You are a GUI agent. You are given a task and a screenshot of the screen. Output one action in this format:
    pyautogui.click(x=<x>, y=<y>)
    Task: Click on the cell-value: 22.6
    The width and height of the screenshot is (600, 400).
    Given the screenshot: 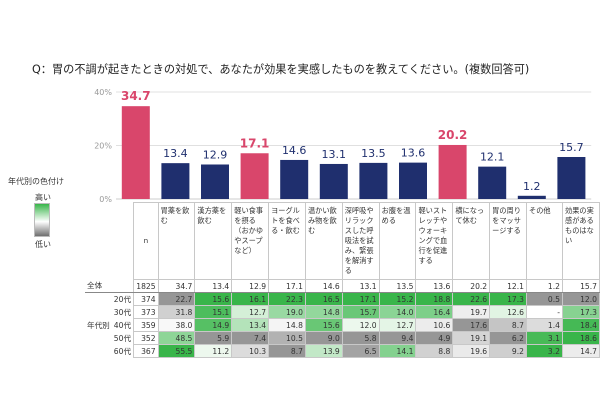 What is the action you would take?
    pyautogui.click(x=471, y=299)
    